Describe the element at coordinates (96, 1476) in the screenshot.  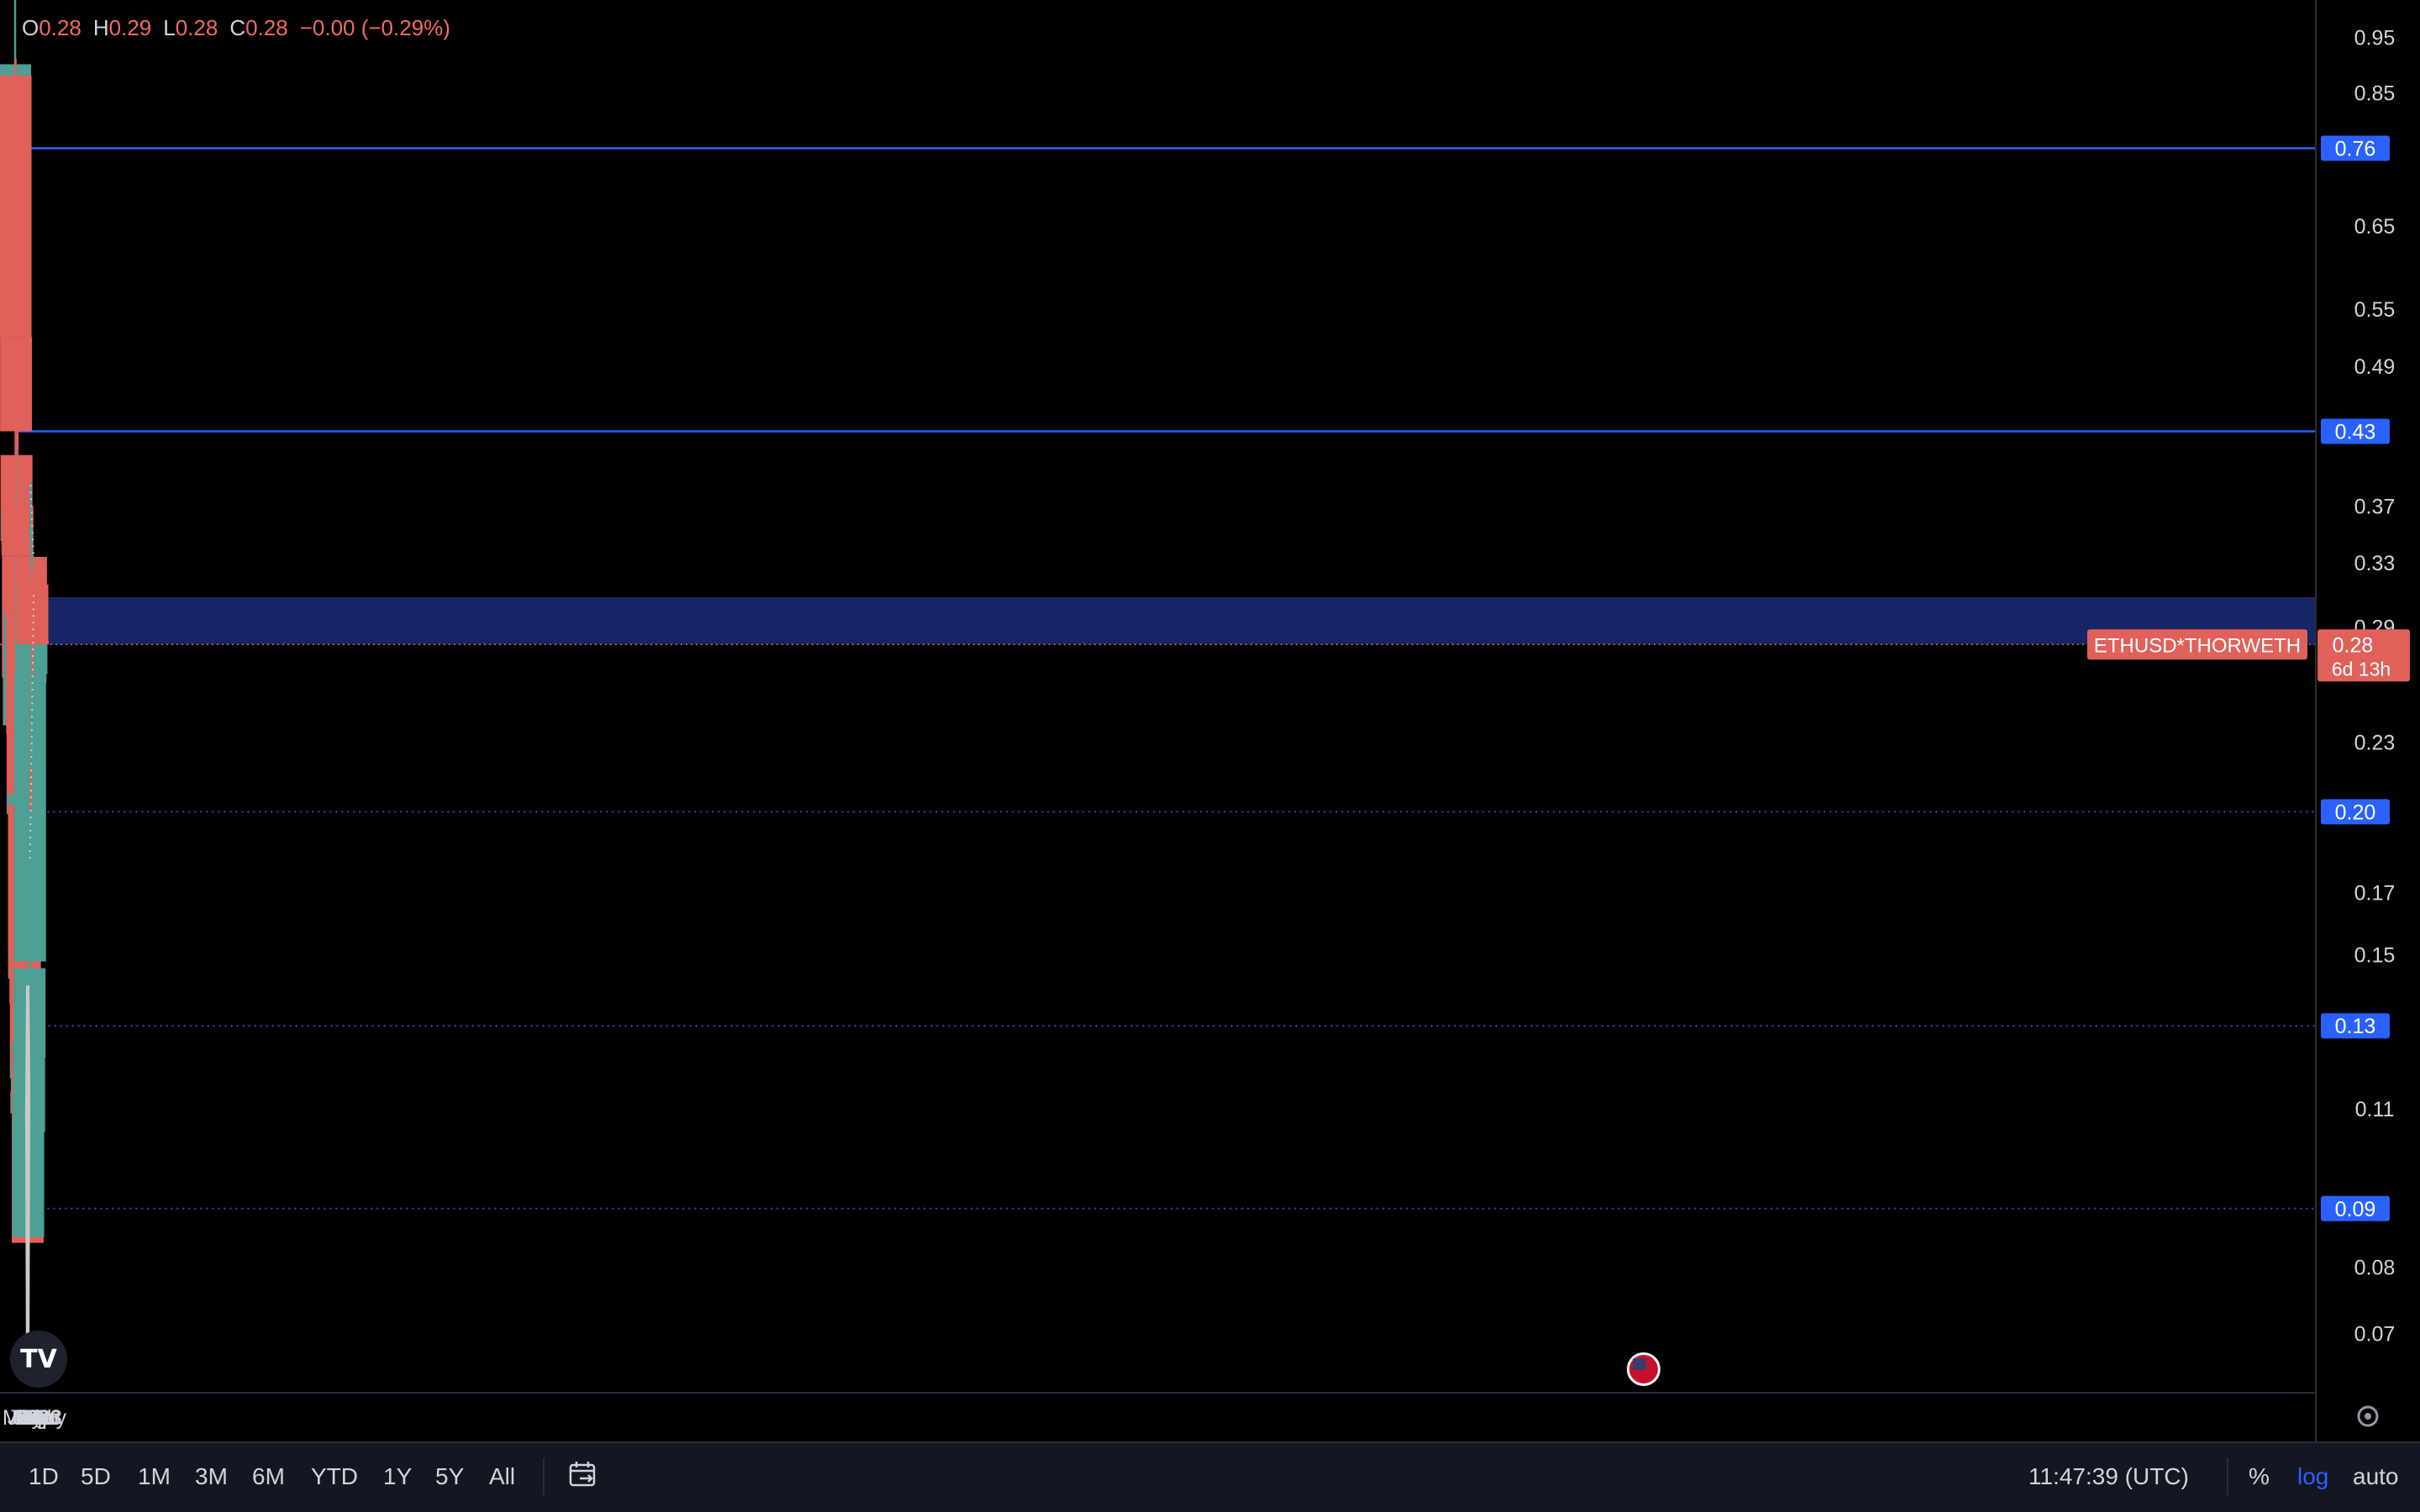
I see `range-5d-button: 5D` at that location.